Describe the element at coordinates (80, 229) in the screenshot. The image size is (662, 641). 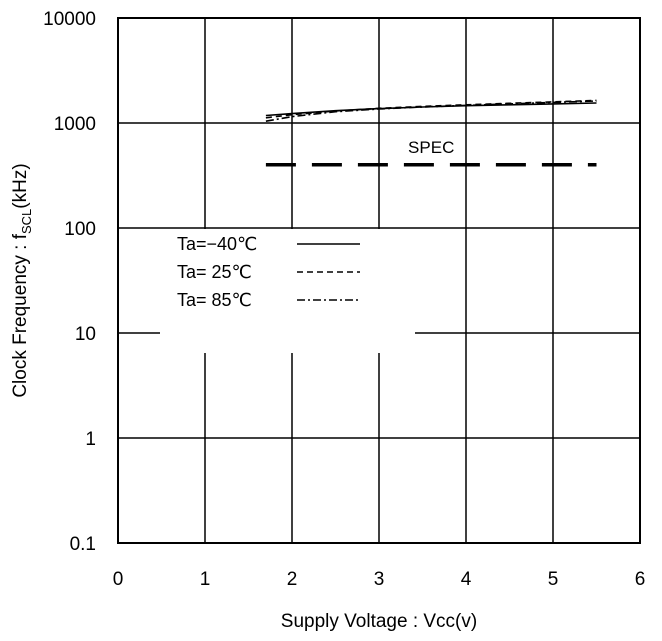
I see `y-tick-label: 100` at that location.